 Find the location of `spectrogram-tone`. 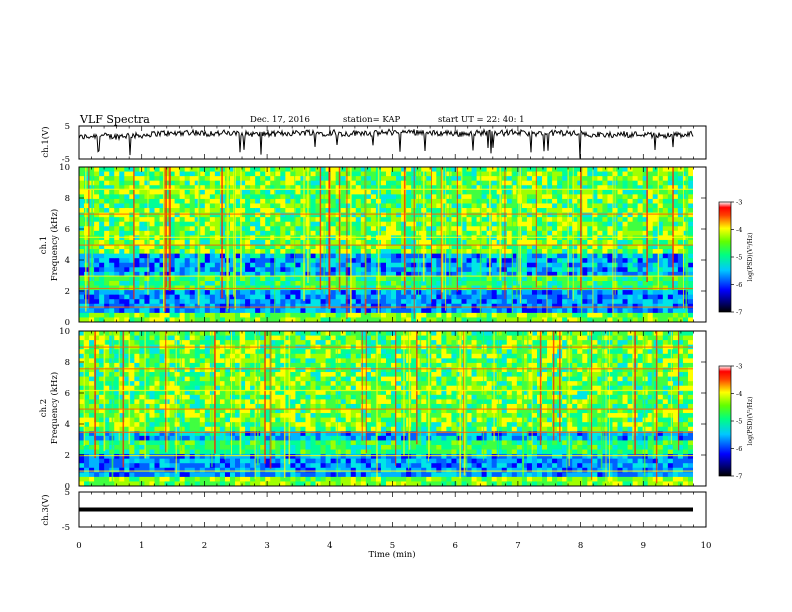

spectrogram-tone is located at coordinates (386, 237).